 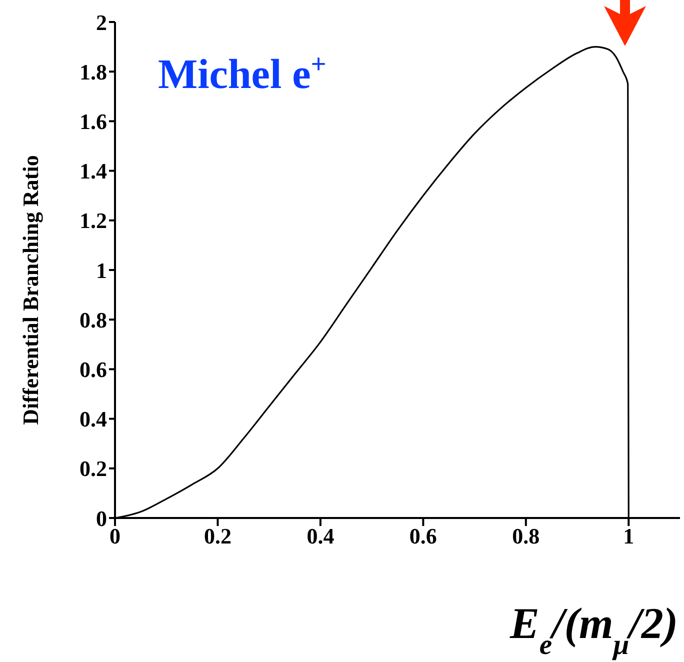 I want to click on y-axis-title: Differential Branching Ratio, so click(x=30, y=290).